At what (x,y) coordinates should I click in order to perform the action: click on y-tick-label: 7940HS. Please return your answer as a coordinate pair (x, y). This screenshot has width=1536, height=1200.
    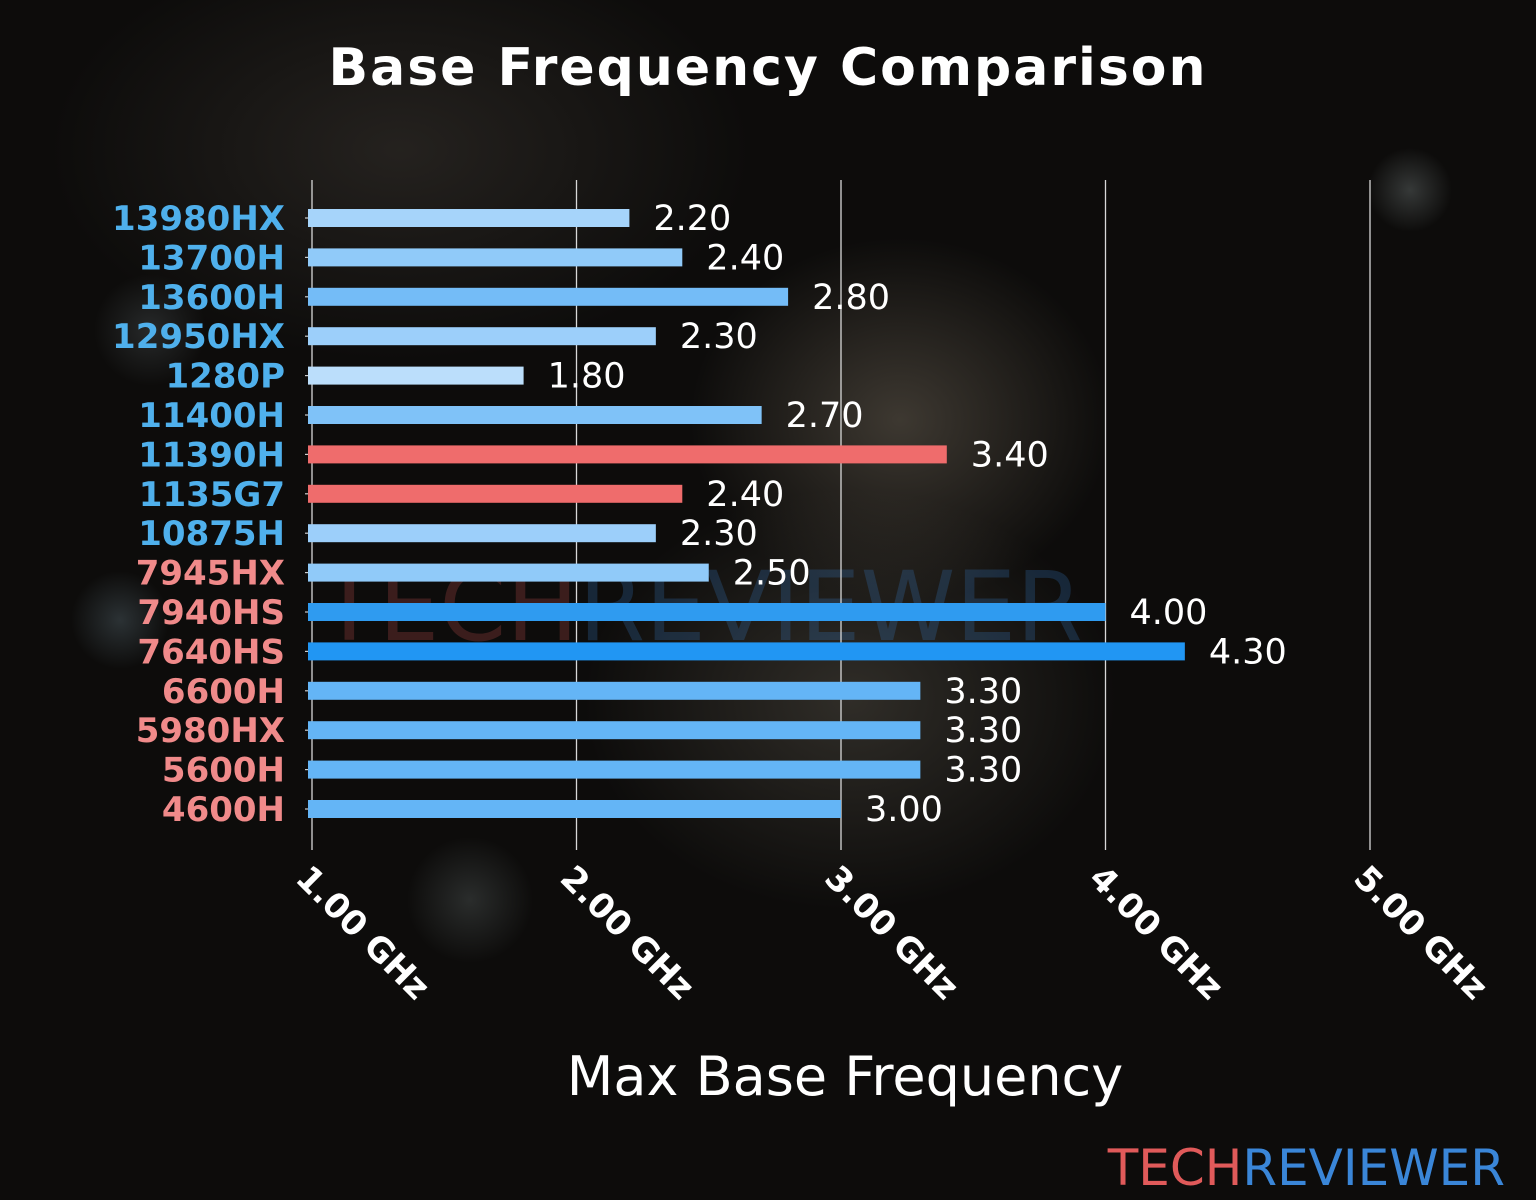
    Looking at the image, I should click on (211, 613).